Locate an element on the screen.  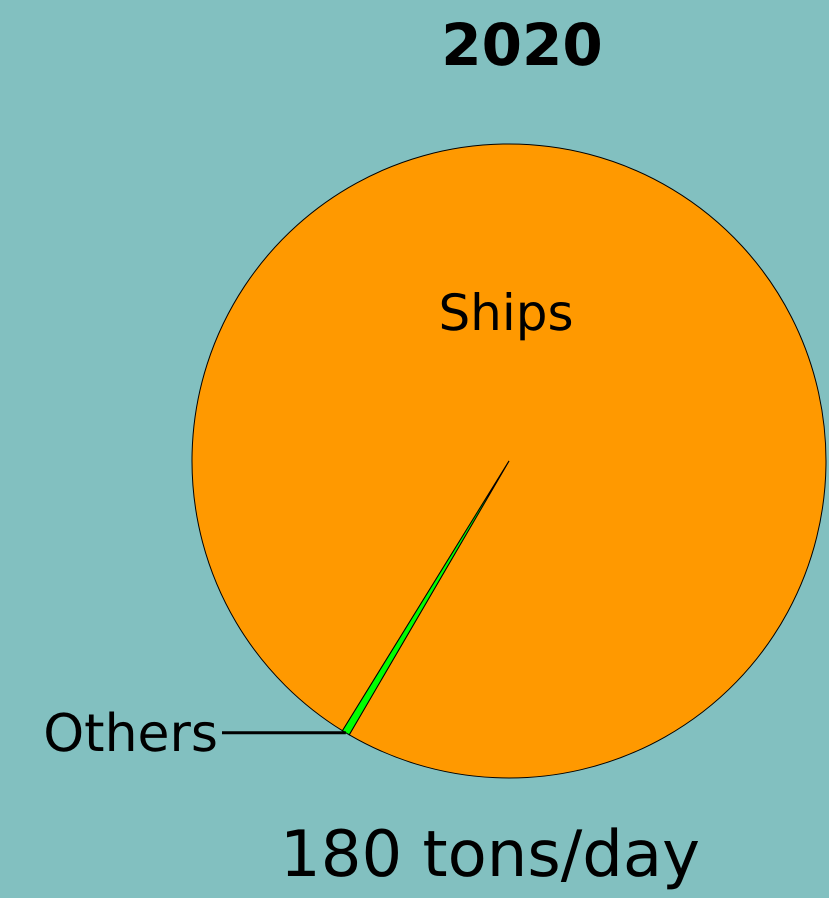
slice-label: Others is located at coordinates (130, 734).